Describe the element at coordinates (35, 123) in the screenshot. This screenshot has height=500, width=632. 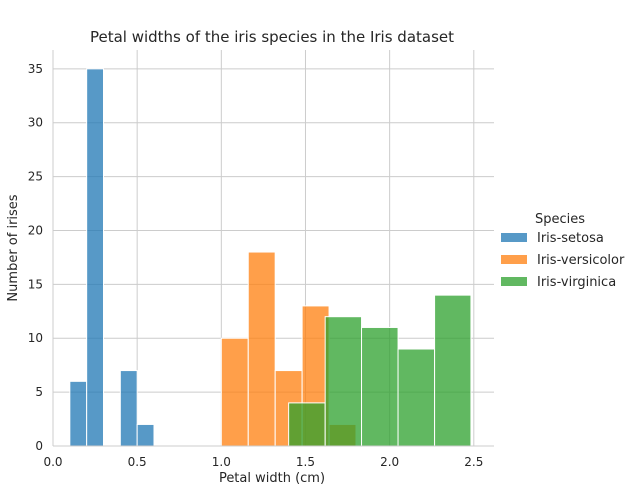
I see `y-tick-label: 30` at that location.